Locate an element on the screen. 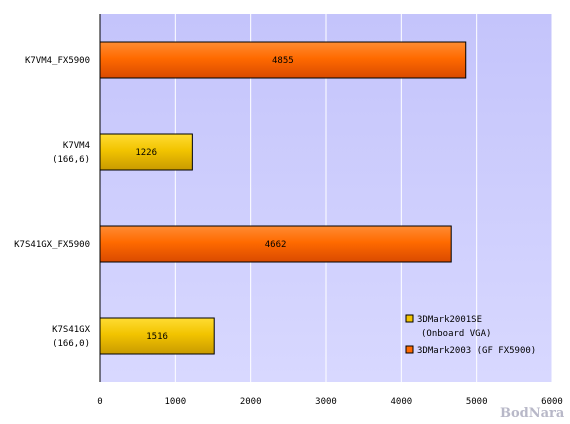 The height and width of the screenshot is (424, 570). legend-label: 3DMark2001SE is located at coordinates (449, 320).